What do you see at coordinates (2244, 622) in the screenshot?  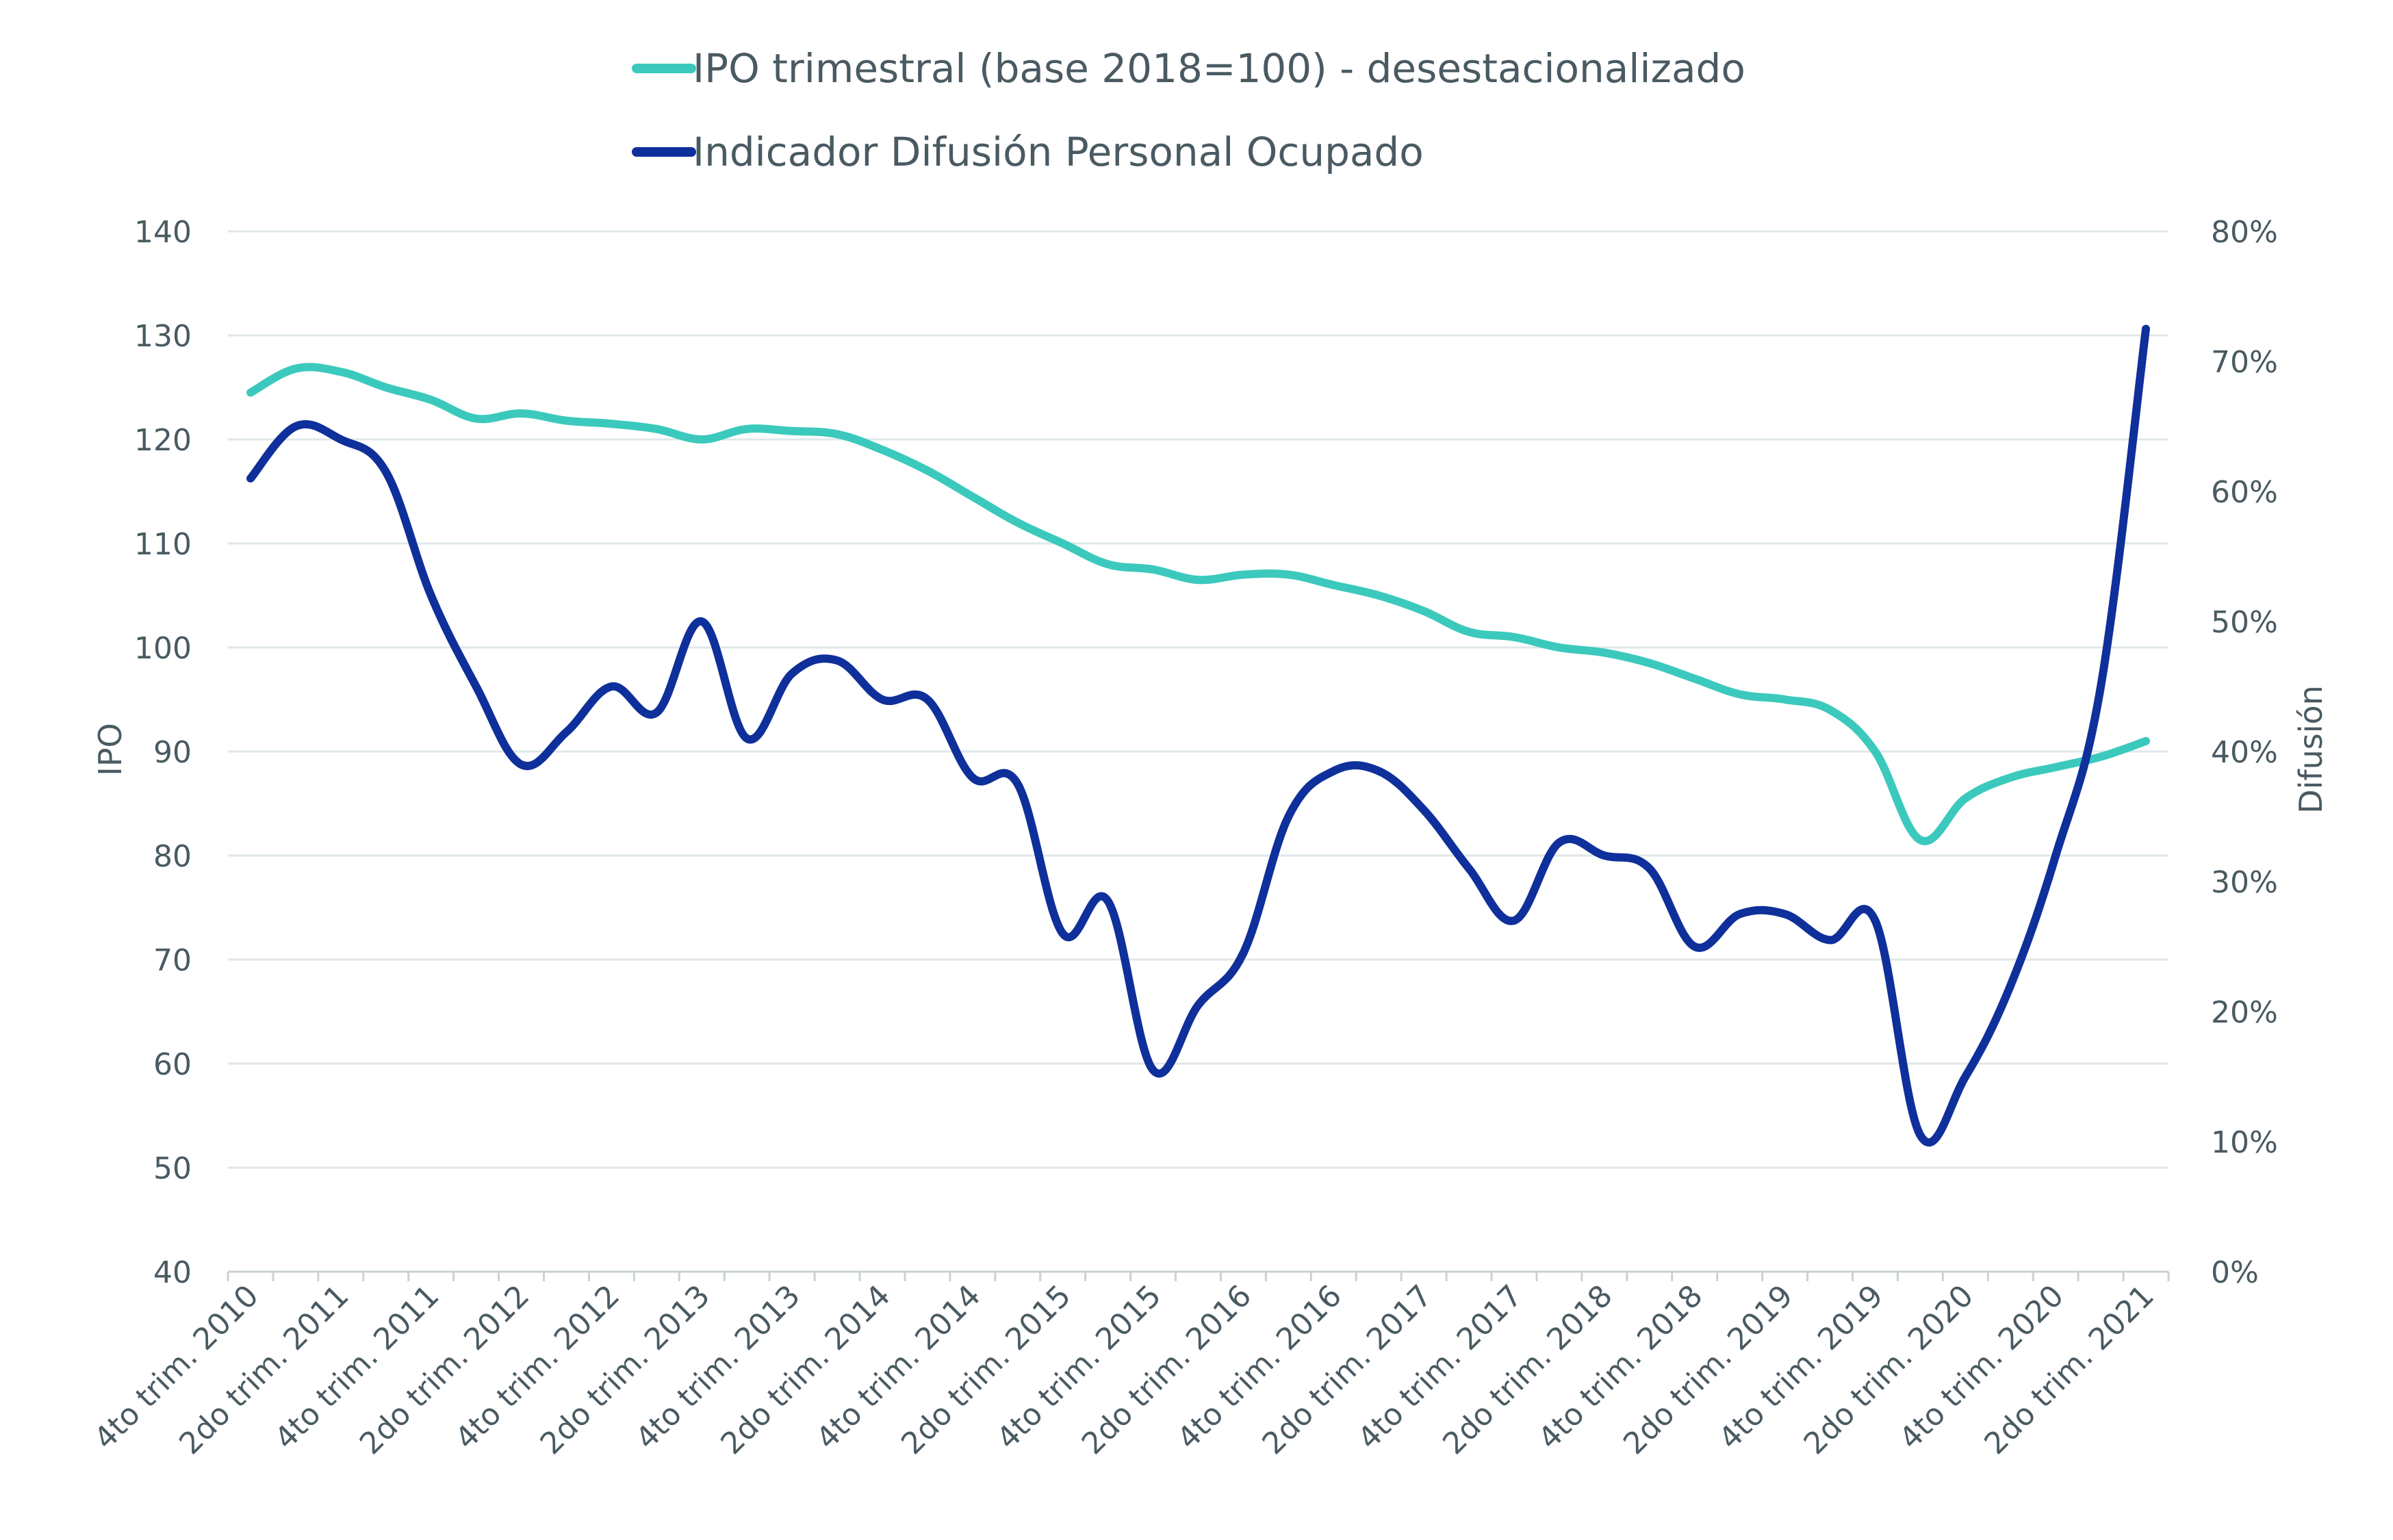 I see `y-right-tick-label: 50%` at bounding box center [2244, 622].